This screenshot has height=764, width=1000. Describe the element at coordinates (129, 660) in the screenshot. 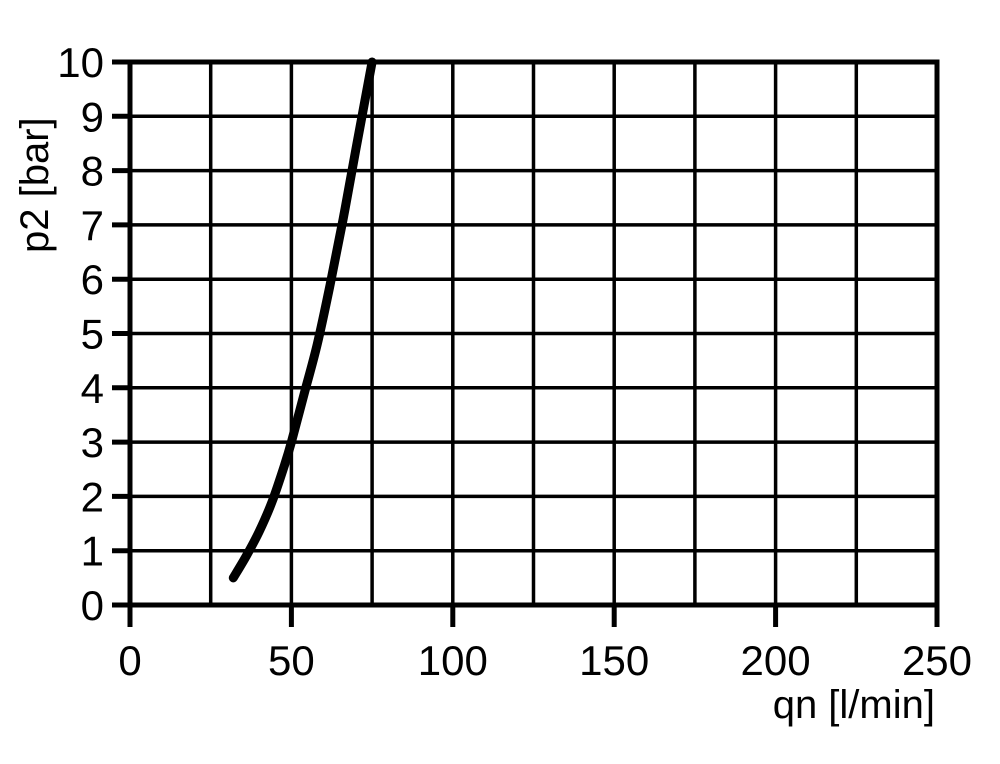

I see `x-tick-label: 0` at that location.